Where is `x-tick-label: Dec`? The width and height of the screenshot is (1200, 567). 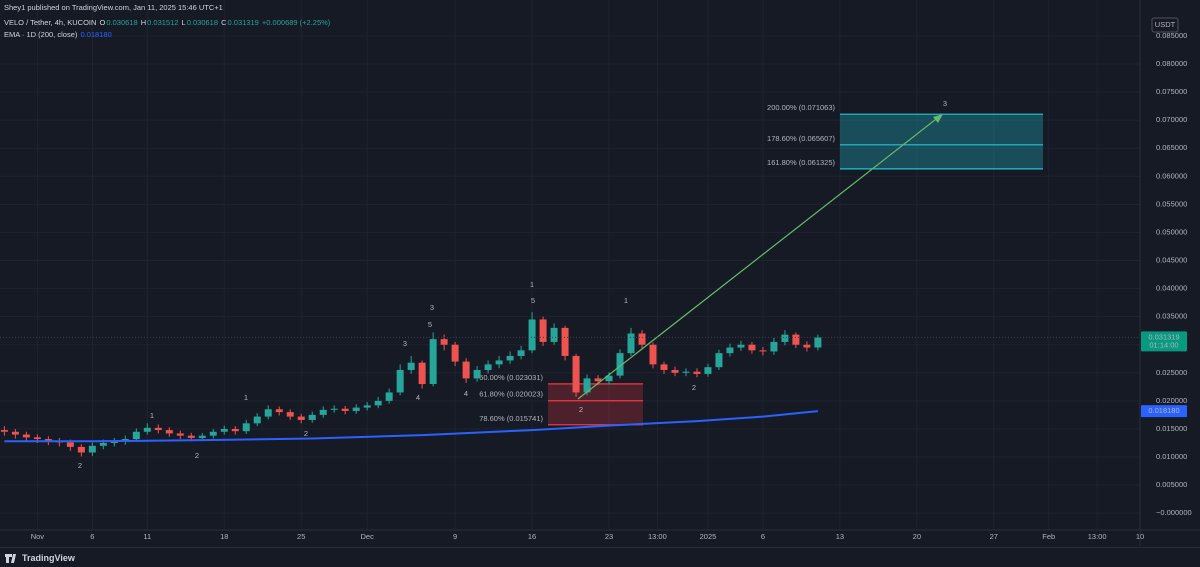 x-tick-label: Dec is located at coordinates (368, 536).